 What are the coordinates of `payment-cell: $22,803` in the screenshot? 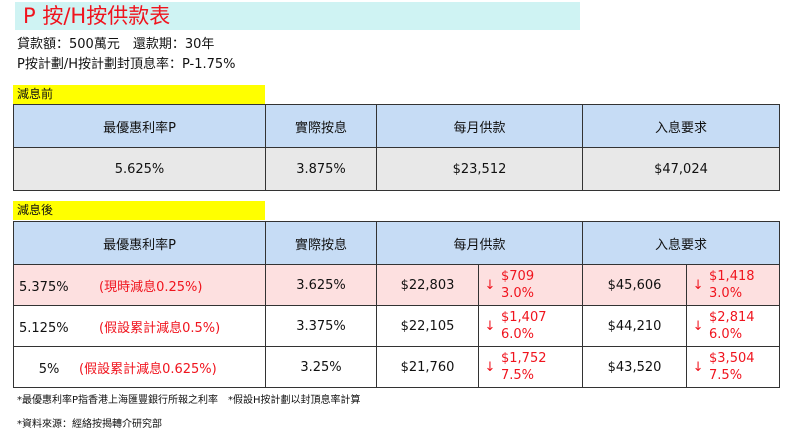 It's located at (427, 285).